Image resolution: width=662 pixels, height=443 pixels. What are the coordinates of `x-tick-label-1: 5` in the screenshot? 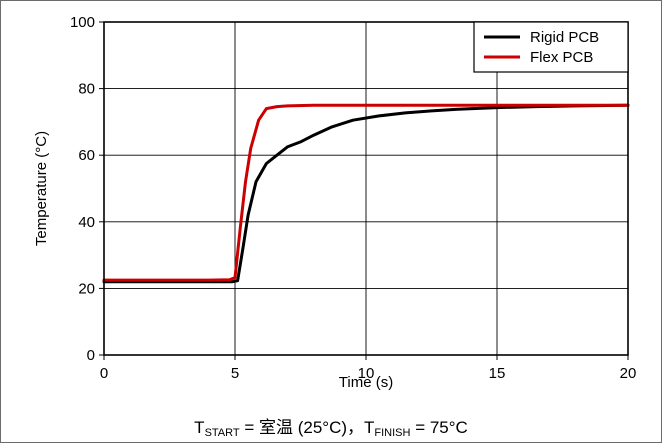 It's located at (235, 373).